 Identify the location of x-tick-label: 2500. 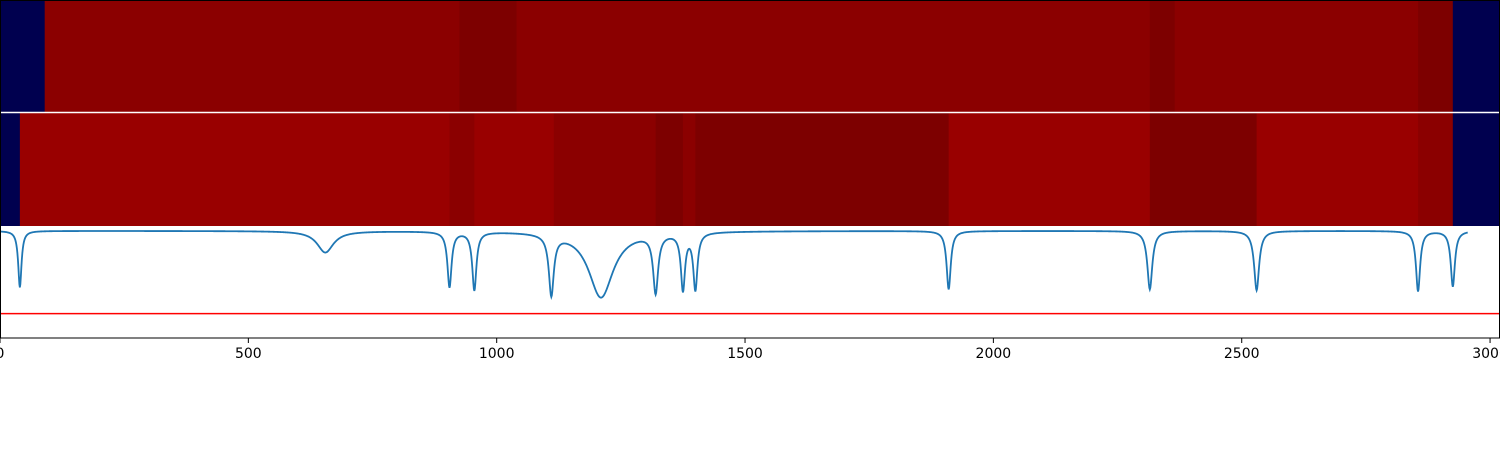
(1242, 354).